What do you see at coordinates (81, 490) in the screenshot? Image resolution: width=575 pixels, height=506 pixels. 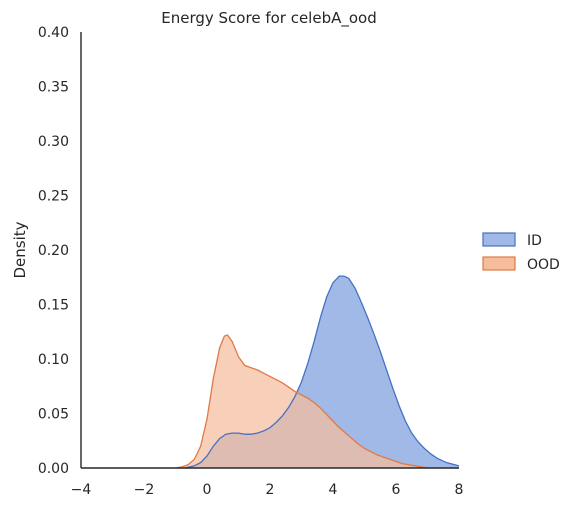 I see `x-tick-label: −4` at bounding box center [81, 490].